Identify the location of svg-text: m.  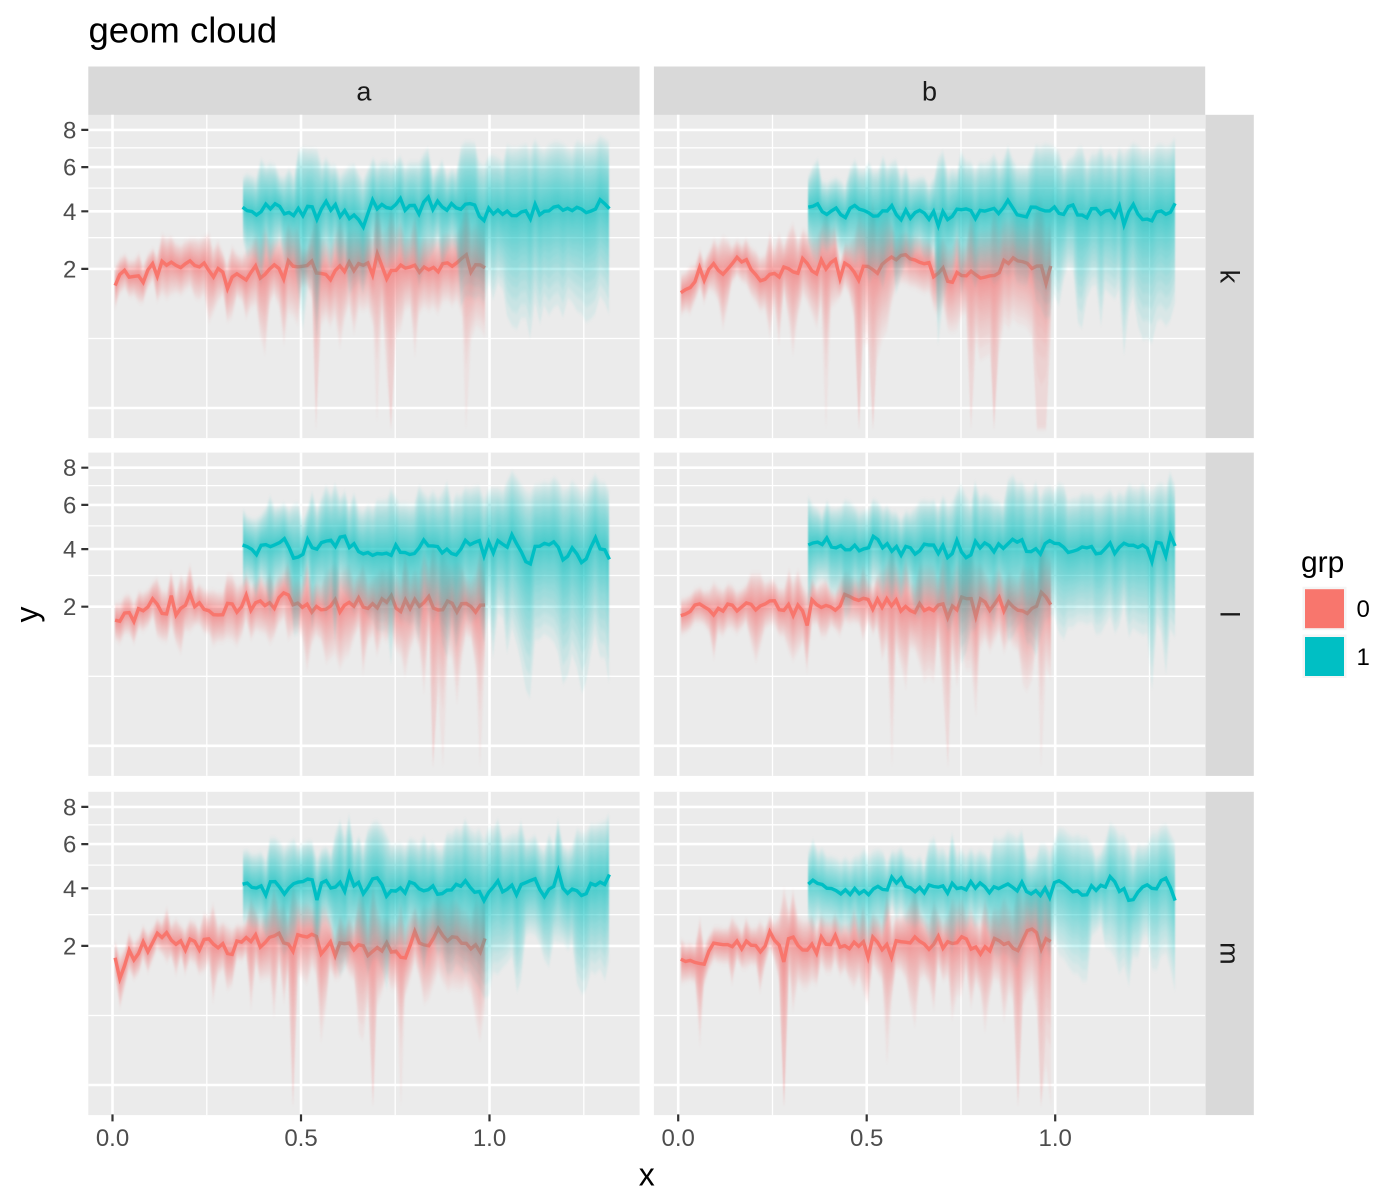
(1230, 953).